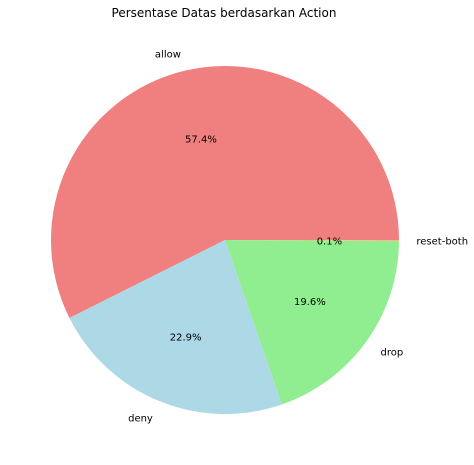  I want to click on slice-label-deny: deny, so click(140, 418).